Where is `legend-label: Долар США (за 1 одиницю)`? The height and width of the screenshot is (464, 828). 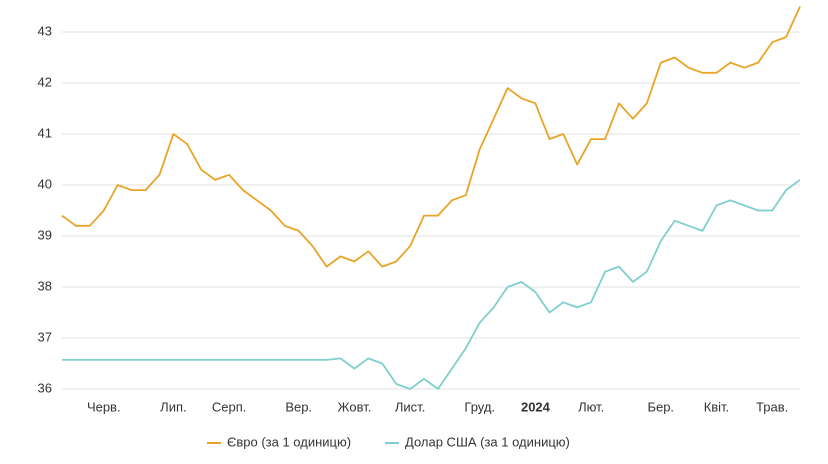
legend-label: Долар США (за 1 одиницю) is located at coordinates (487, 441).